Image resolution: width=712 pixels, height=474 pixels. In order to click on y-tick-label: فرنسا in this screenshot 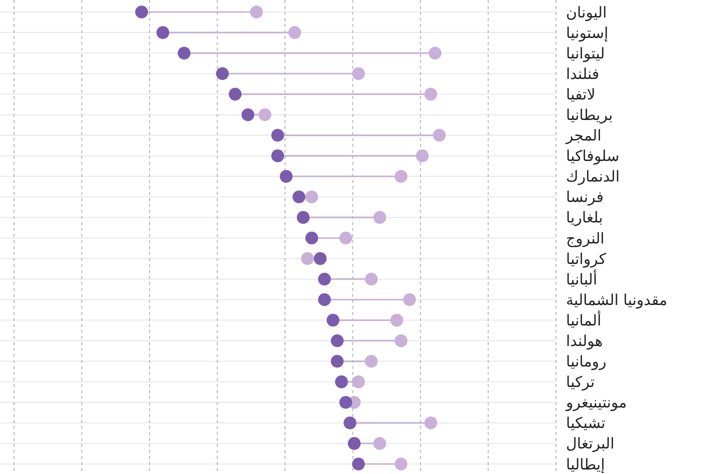, I will do `click(585, 197)`.